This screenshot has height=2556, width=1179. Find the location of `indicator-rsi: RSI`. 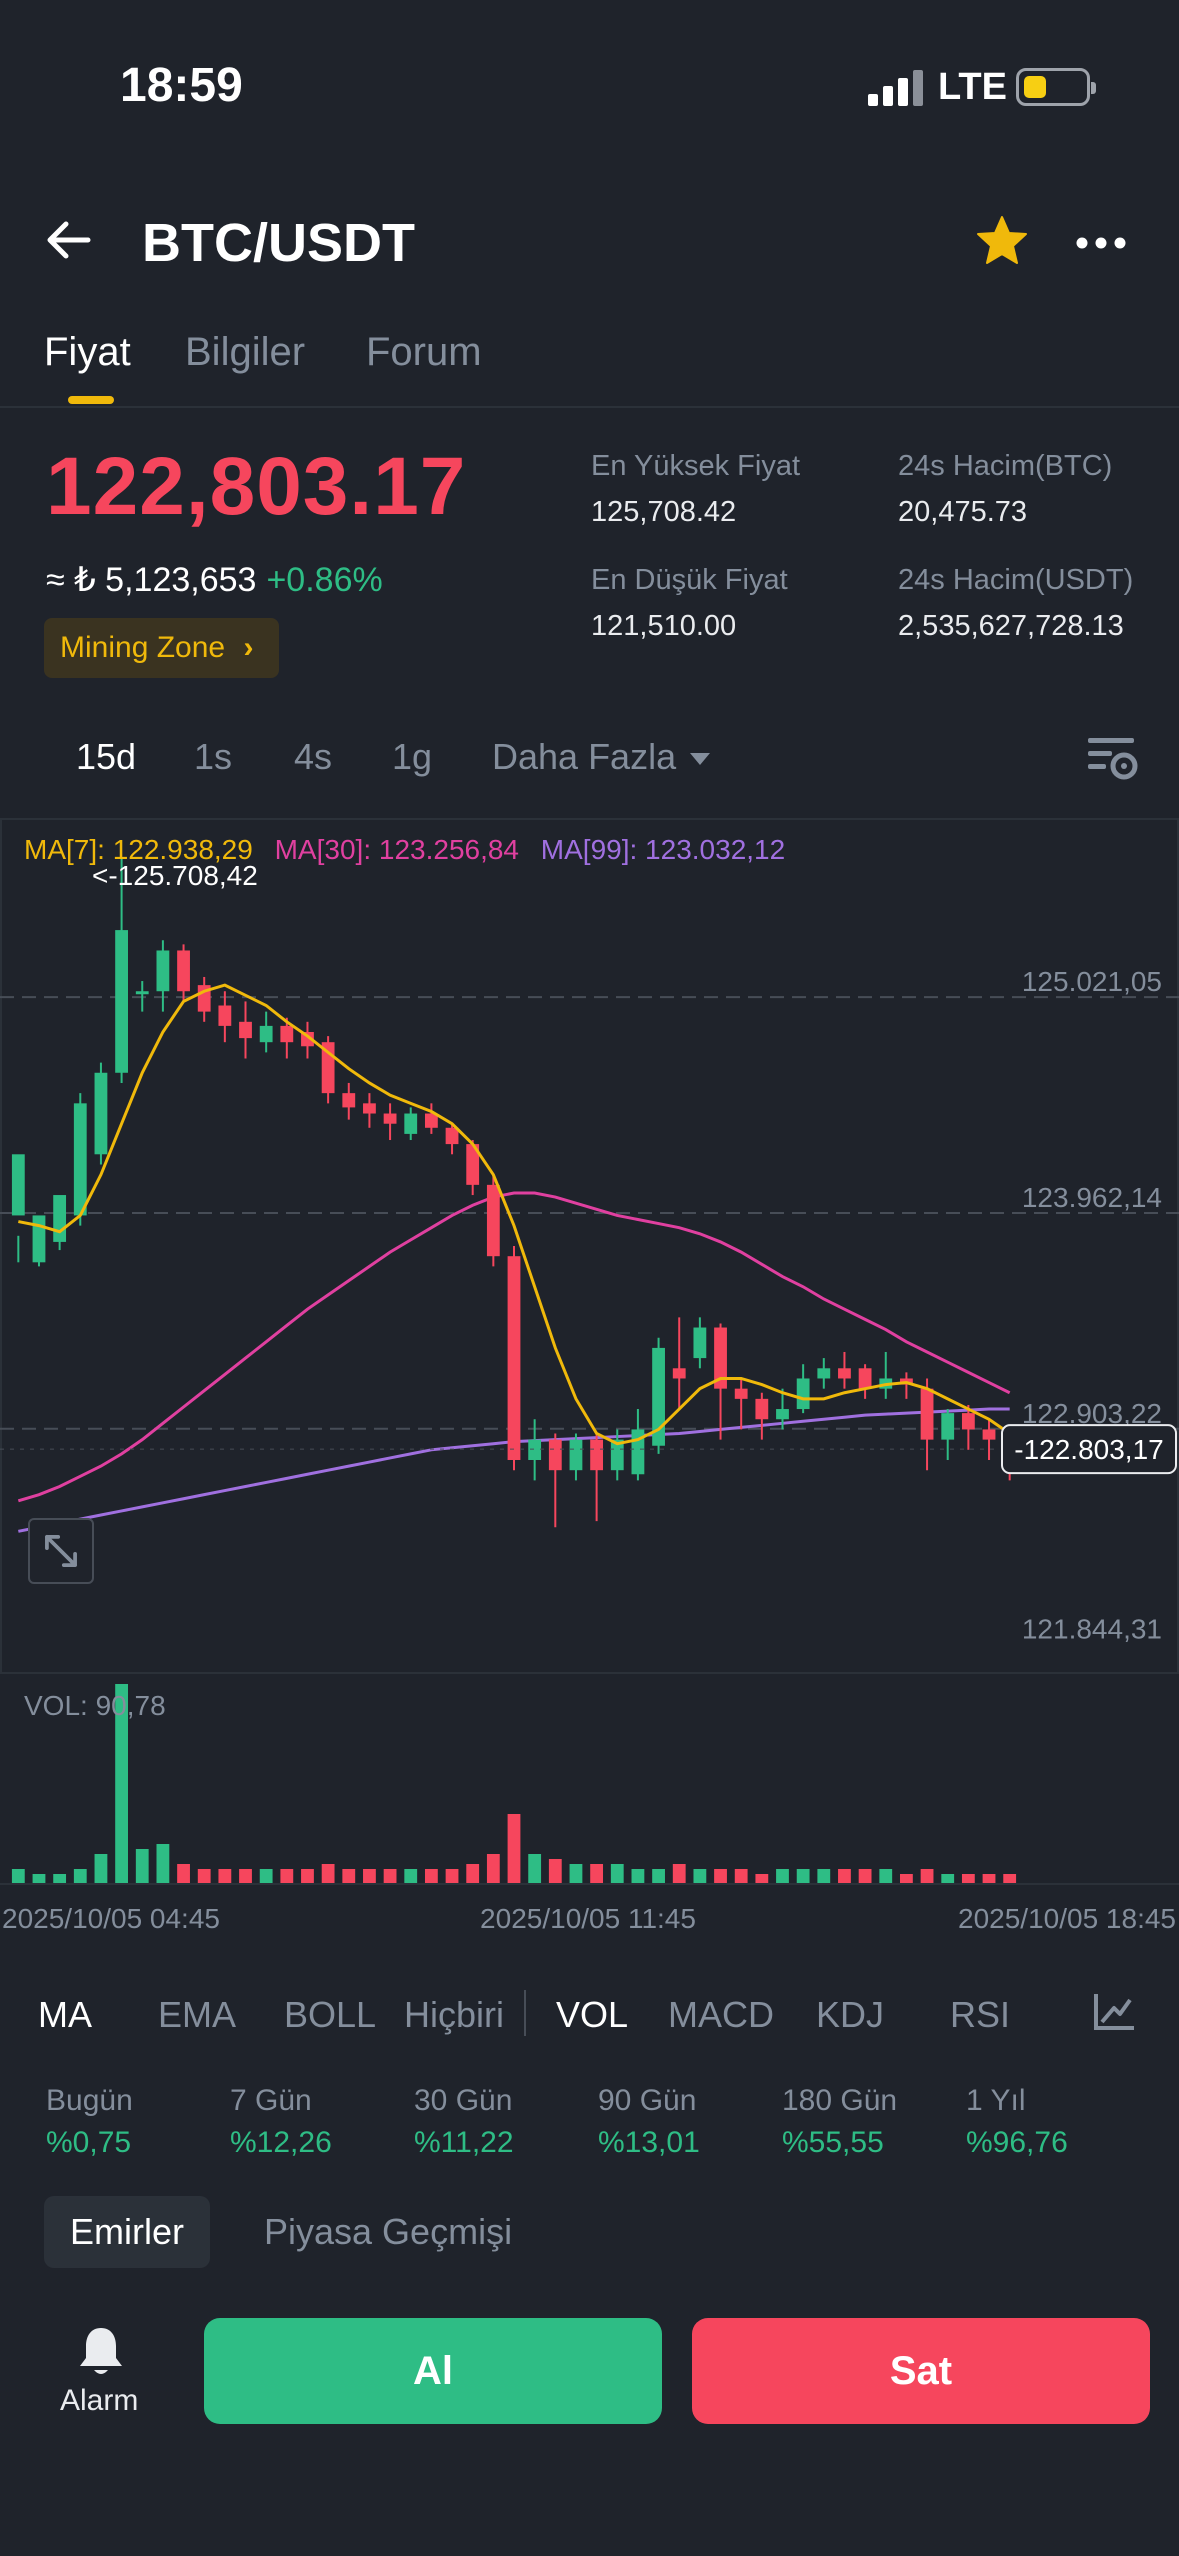

indicator-rsi: RSI is located at coordinates (980, 2014).